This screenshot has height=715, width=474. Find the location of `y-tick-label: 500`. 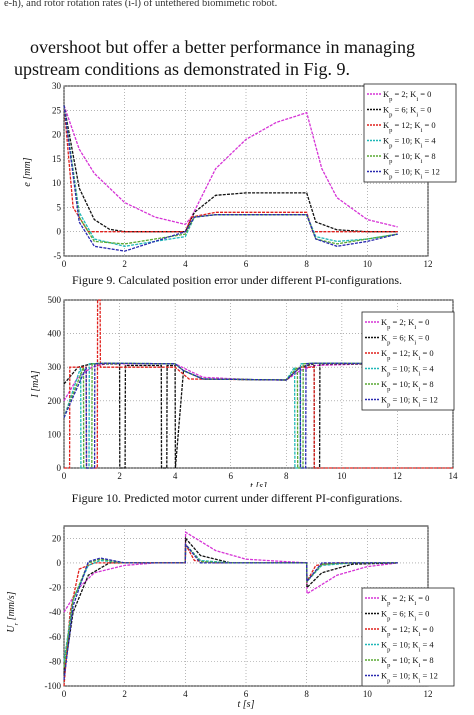

y-tick-label: 500 is located at coordinates (55, 300).